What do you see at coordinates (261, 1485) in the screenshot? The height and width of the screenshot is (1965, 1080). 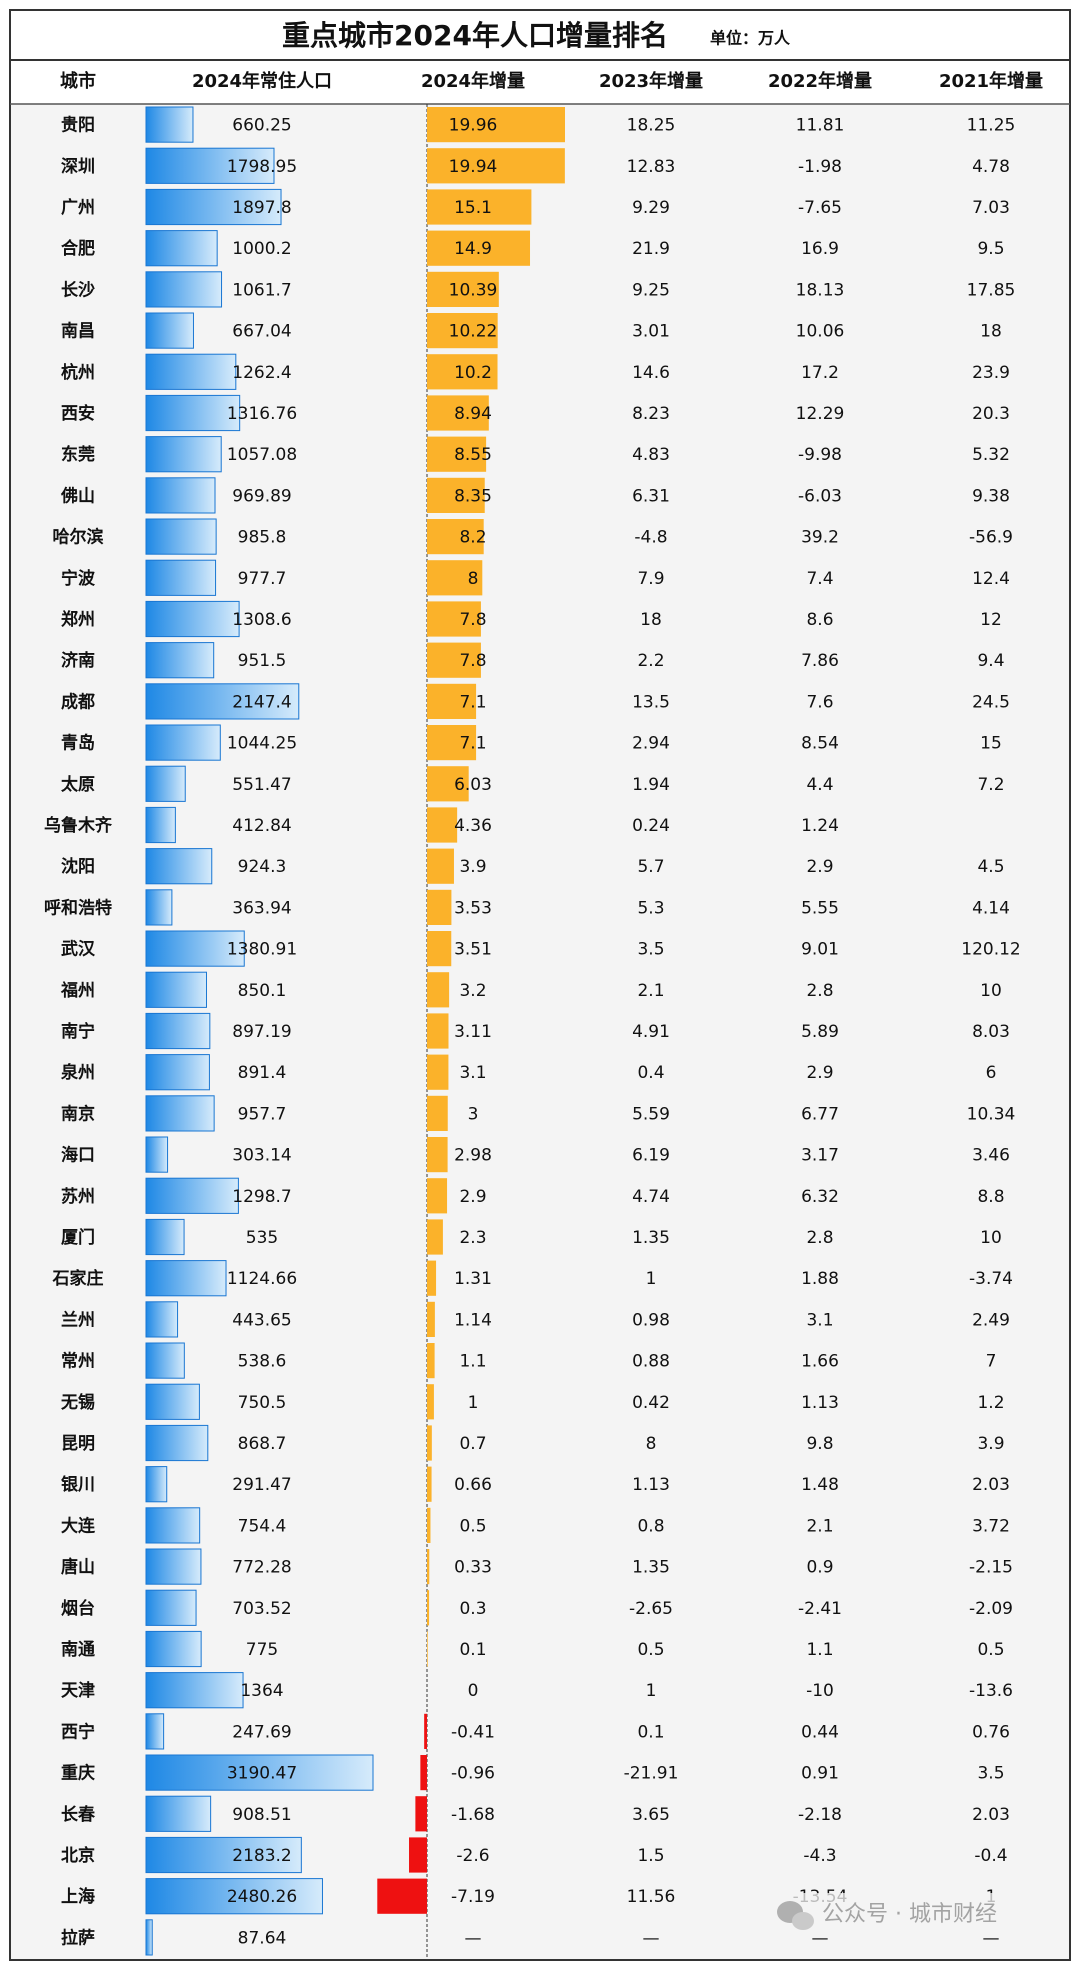 I see `cell-value: 291.47` at bounding box center [261, 1485].